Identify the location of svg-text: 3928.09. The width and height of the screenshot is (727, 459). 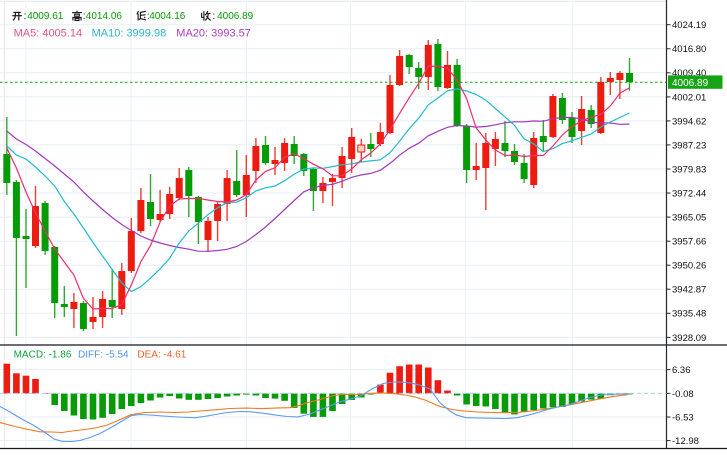
(689, 338).